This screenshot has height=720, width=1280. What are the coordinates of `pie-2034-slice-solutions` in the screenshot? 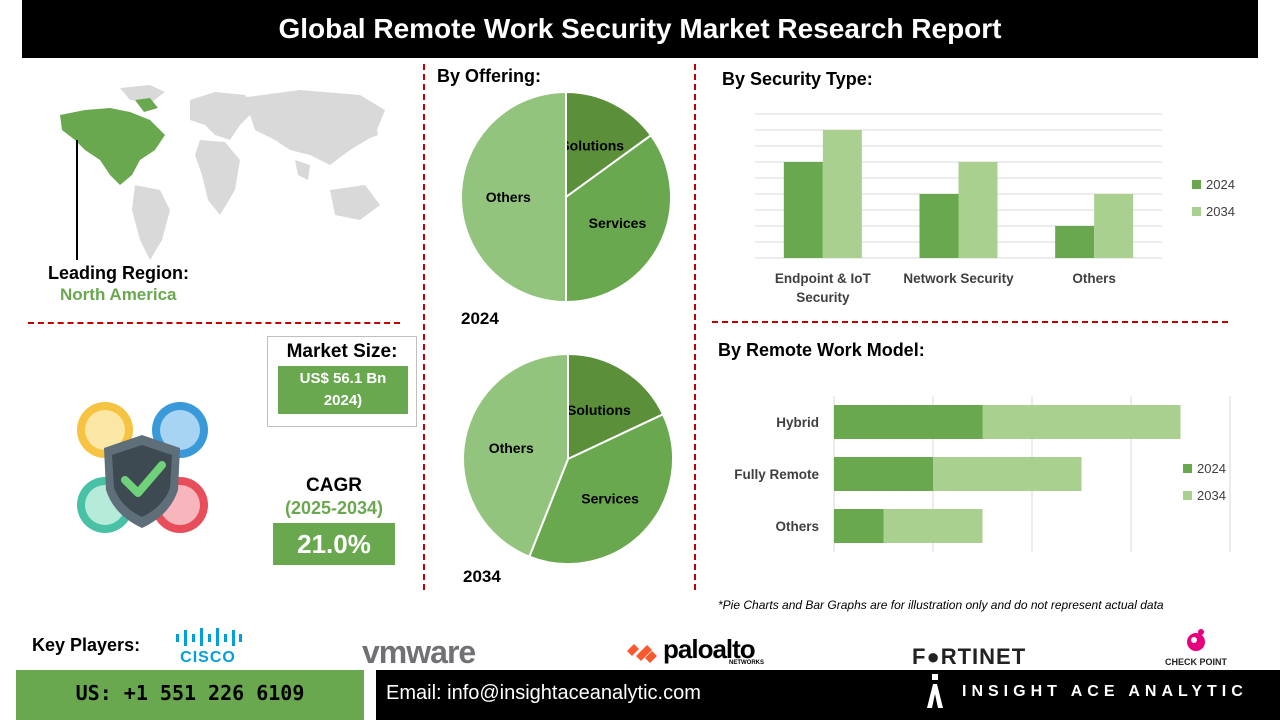 It's located at (616, 406).